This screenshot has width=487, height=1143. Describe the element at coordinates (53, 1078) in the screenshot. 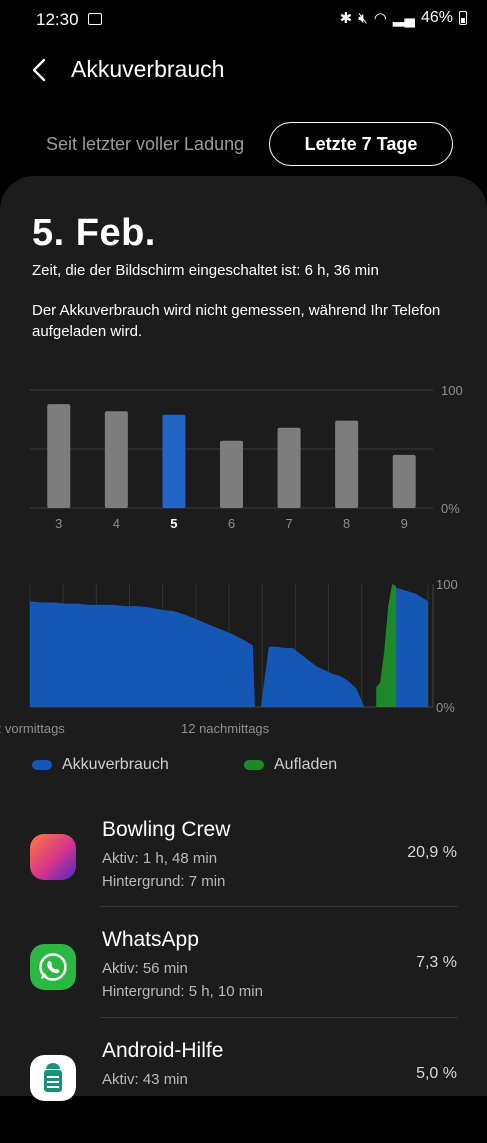

I see `android-help-icon` at that location.